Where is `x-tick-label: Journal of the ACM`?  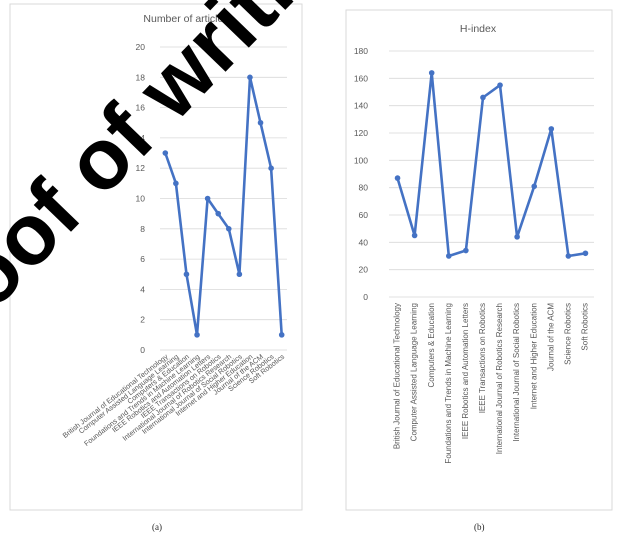 x-tick-label: Journal of the ACM is located at coordinates (550, 337).